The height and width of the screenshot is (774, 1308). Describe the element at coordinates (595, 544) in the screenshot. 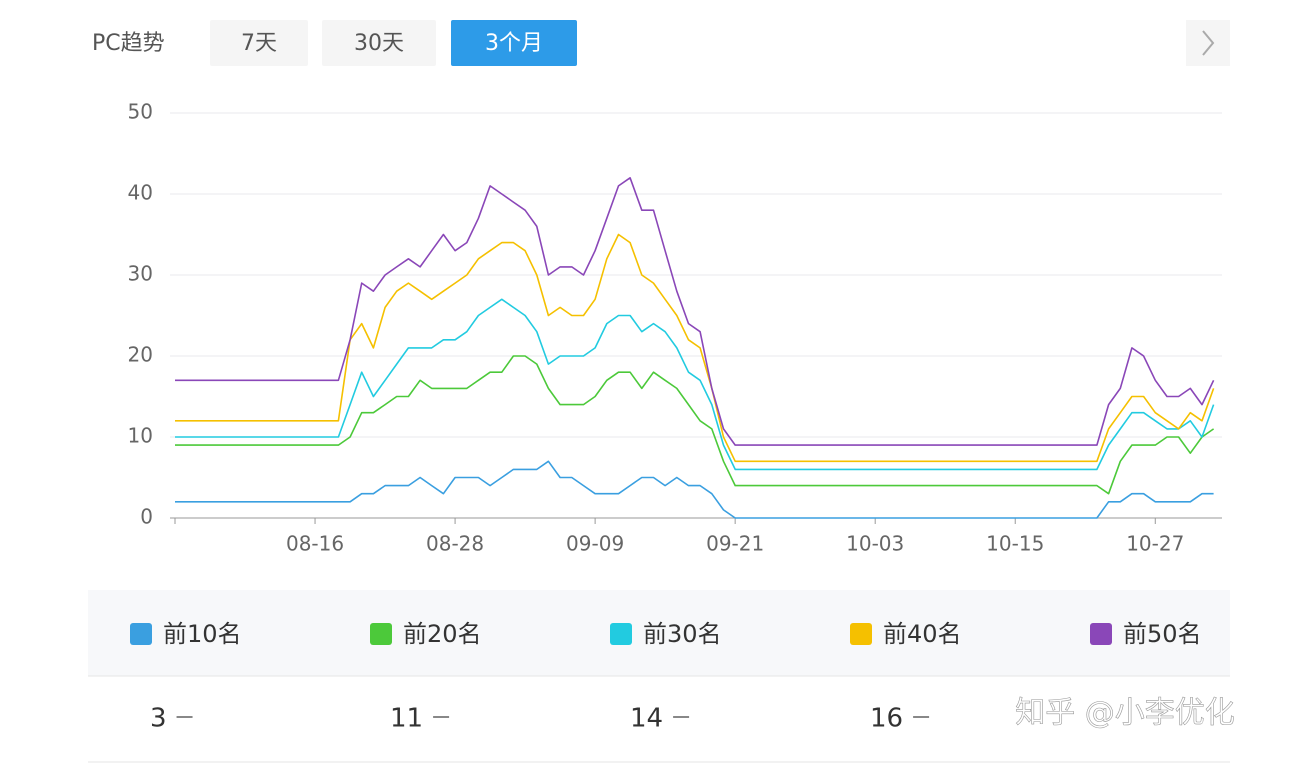

I see `x-tick-label: 09-09` at that location.